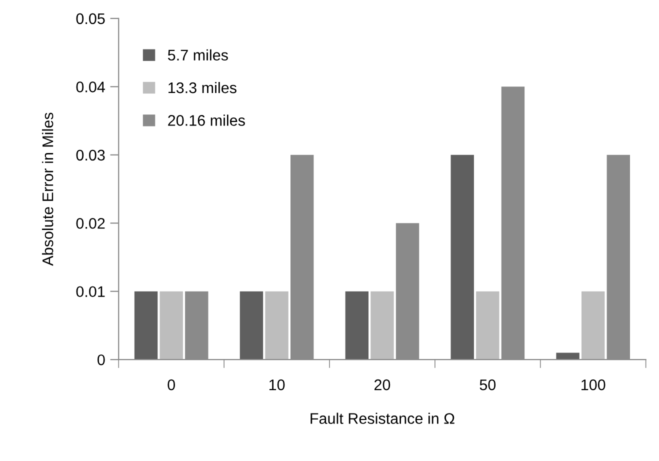  Describe the element at coordinates (90, 87) in the screenshot. I see `y-tick-label: 0.04` at that location.